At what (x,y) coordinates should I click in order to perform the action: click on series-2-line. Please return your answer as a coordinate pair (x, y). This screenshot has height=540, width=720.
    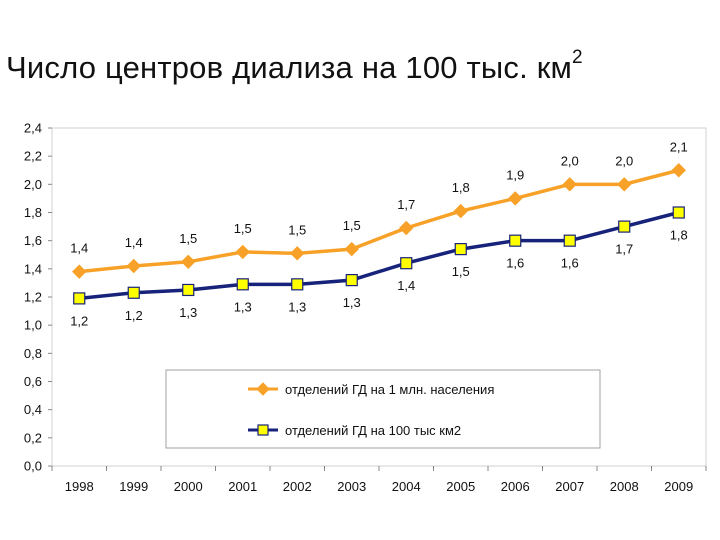
    Looking at the image, I should click on (379, 255).